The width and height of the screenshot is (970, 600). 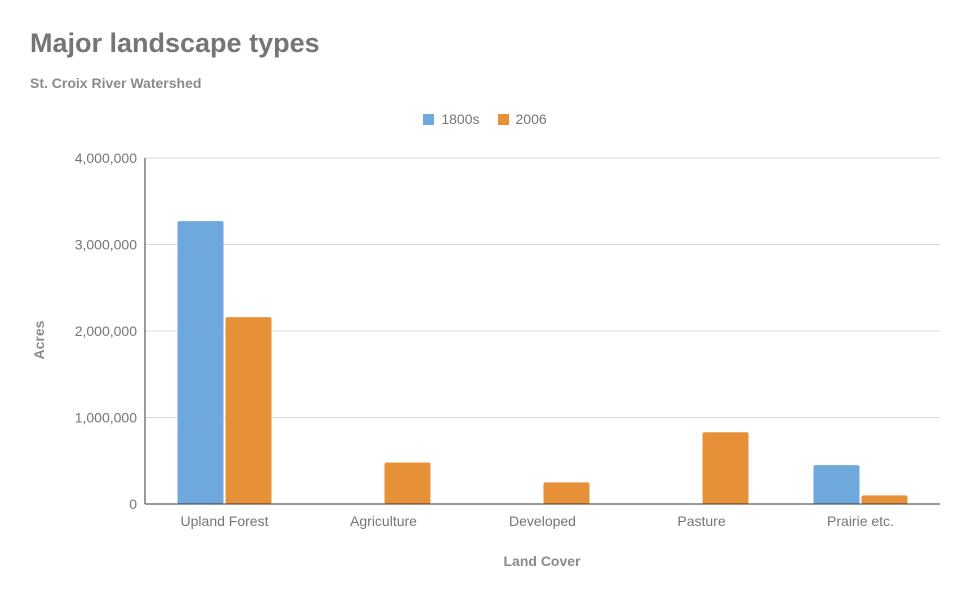 I want to click on legend-item-2006: 2006, so click(x=522, y=119).